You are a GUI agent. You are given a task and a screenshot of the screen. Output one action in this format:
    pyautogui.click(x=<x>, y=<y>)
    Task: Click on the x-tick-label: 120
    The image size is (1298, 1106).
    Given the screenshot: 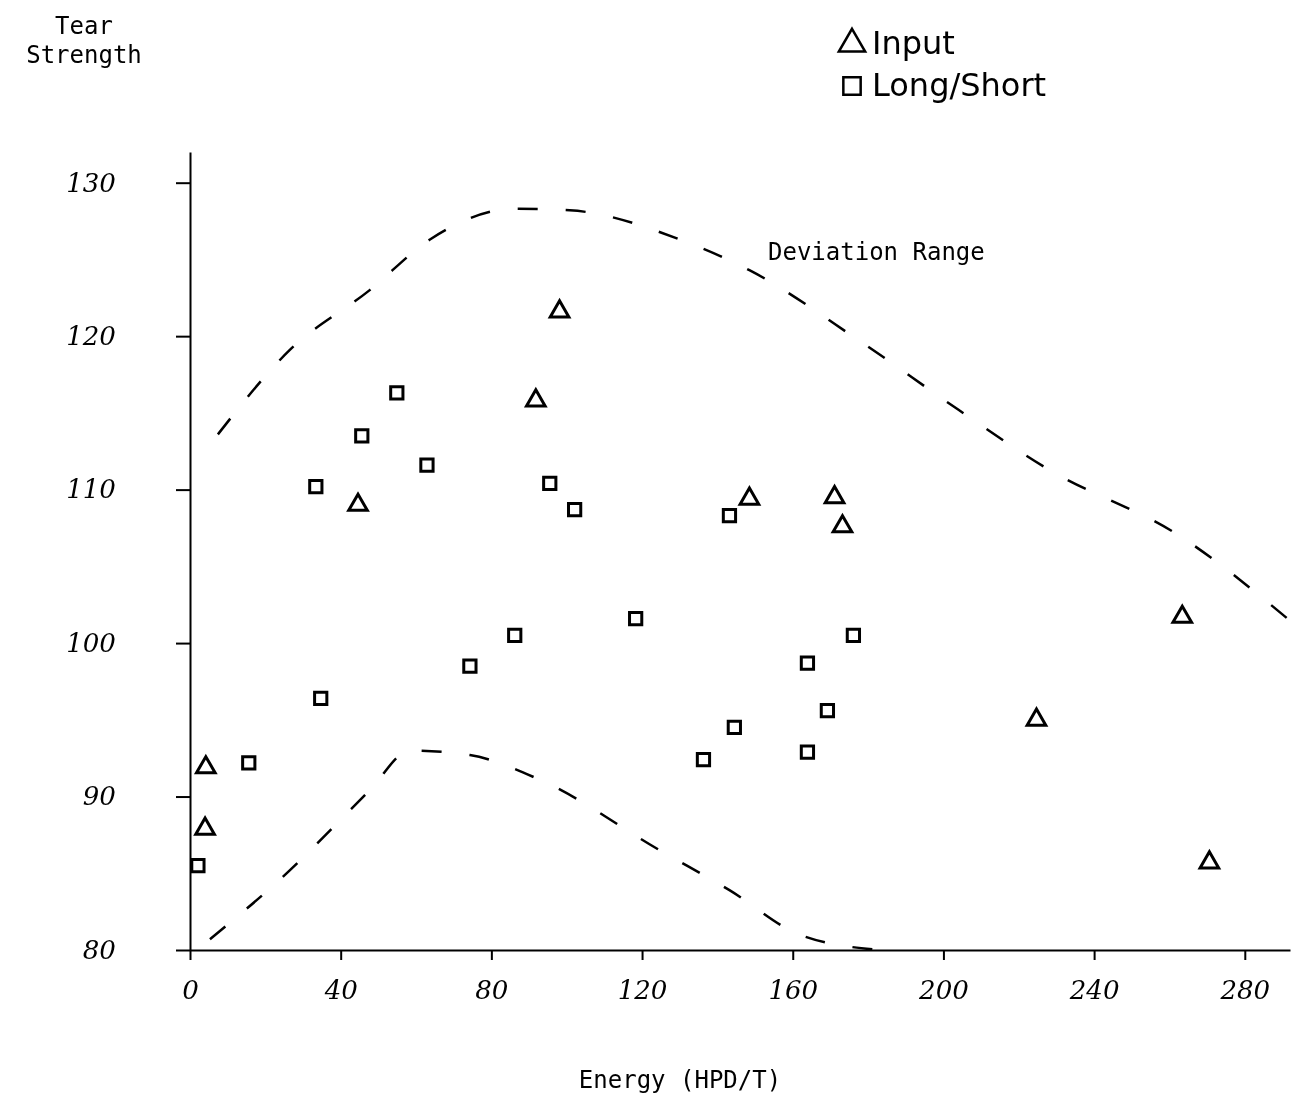 What is the action you would take?
    pyautogui.click(x=642, y=990)
    